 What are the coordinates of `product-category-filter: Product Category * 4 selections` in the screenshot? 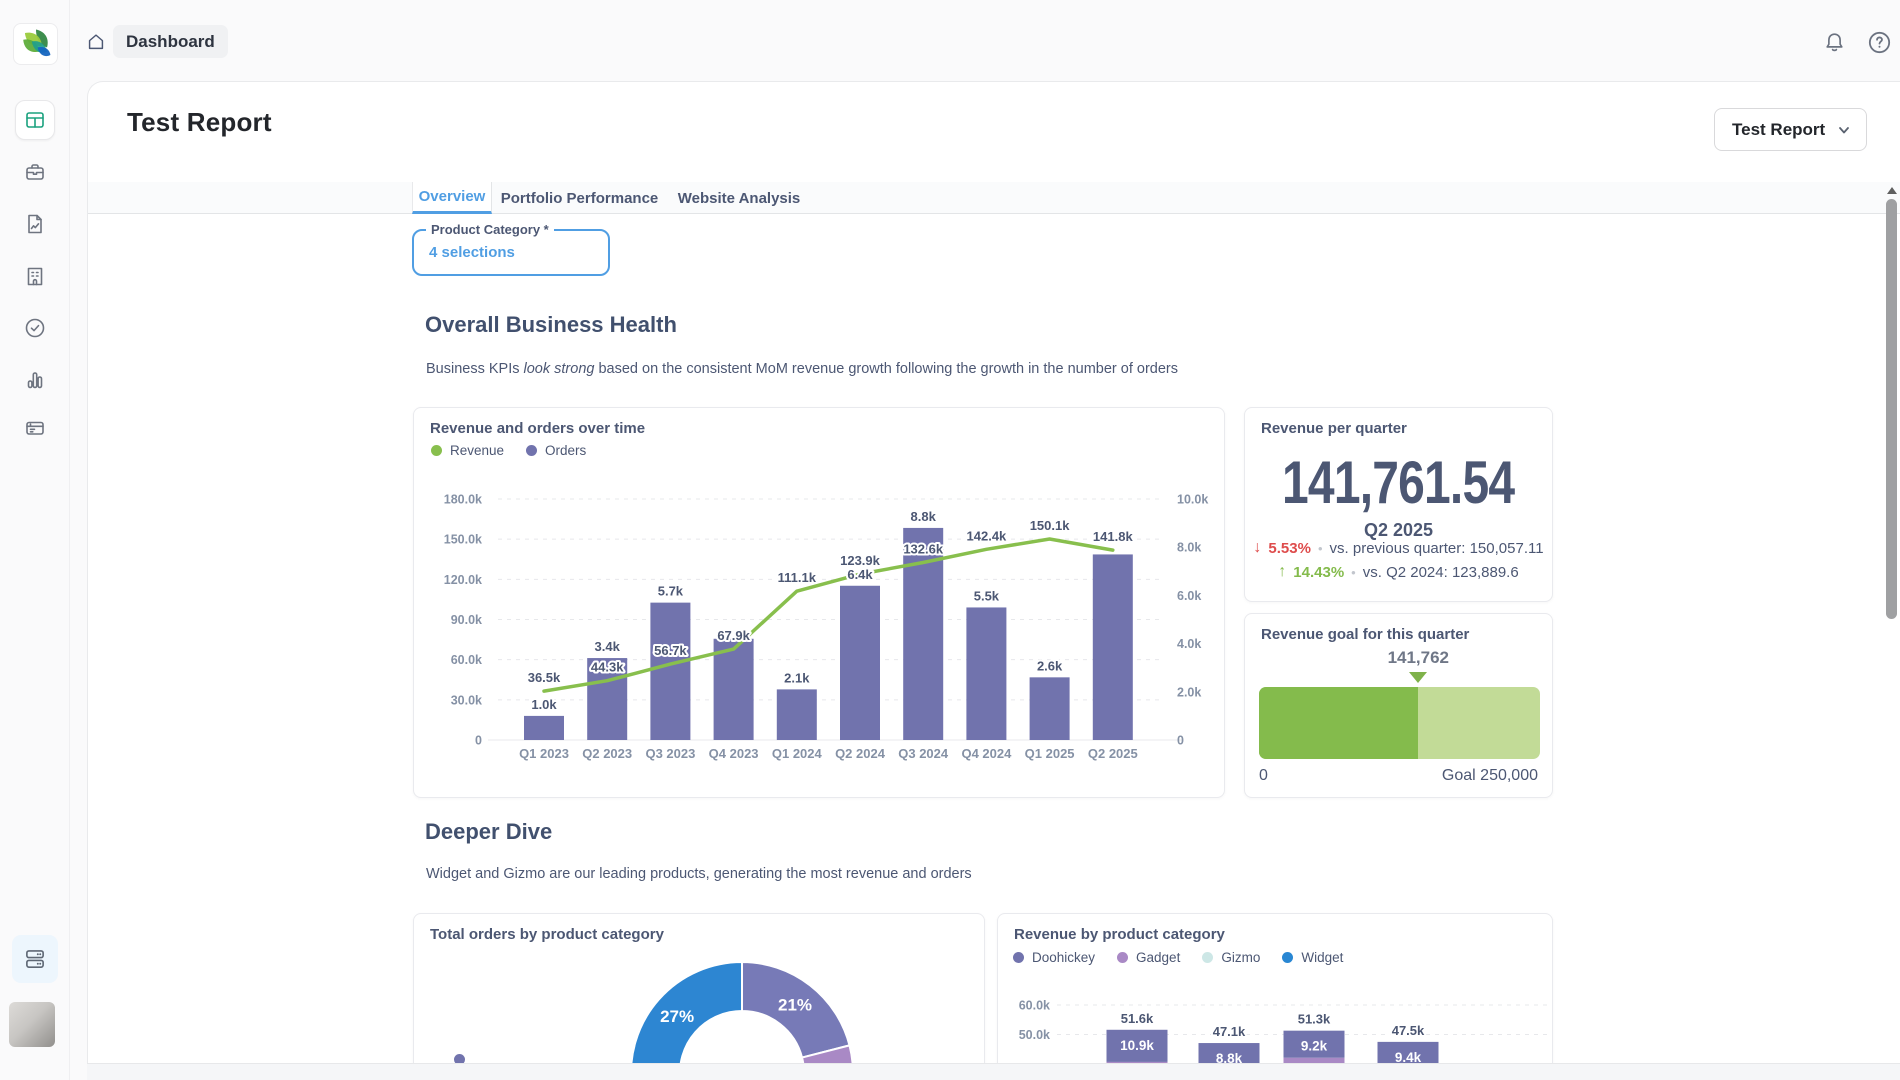 It's located at (511, 249).